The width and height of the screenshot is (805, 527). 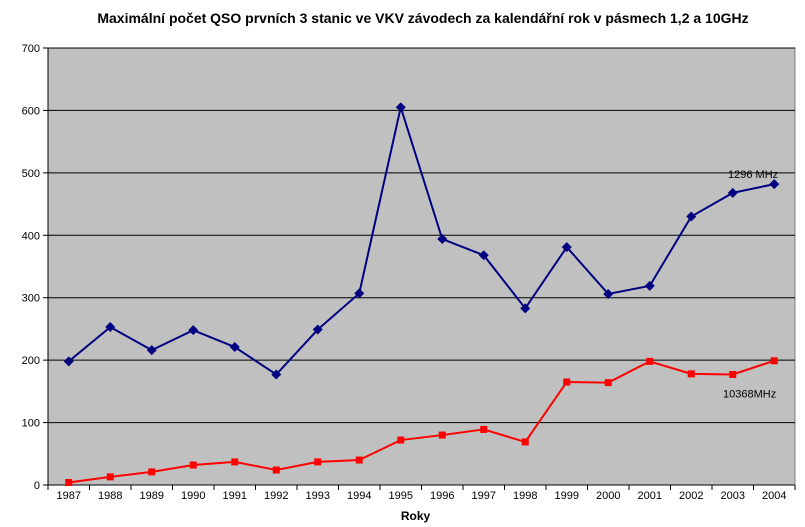 What do you see at coordinates (193, 496) in the screenshot?
I see `x-tick-label: 1990` at bounding box center [193, 496].